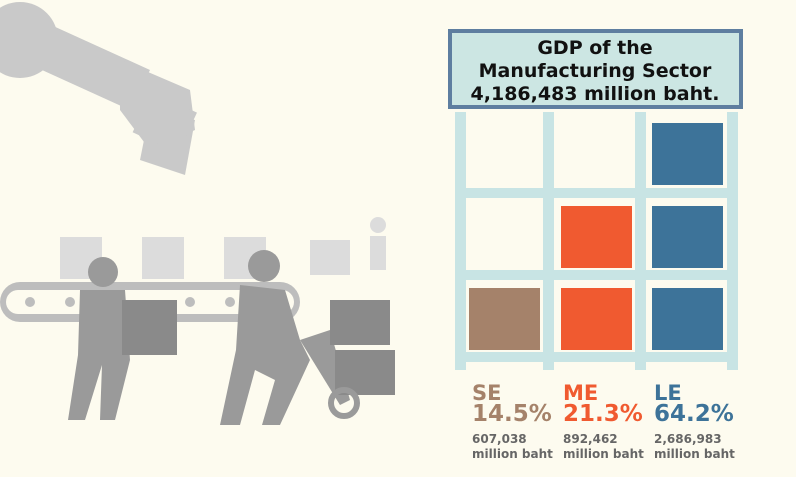  What do you see at coordinates (499, 439) in the screenshot?
I see `segment-value: 607,038` at bounding box center [499, 439].